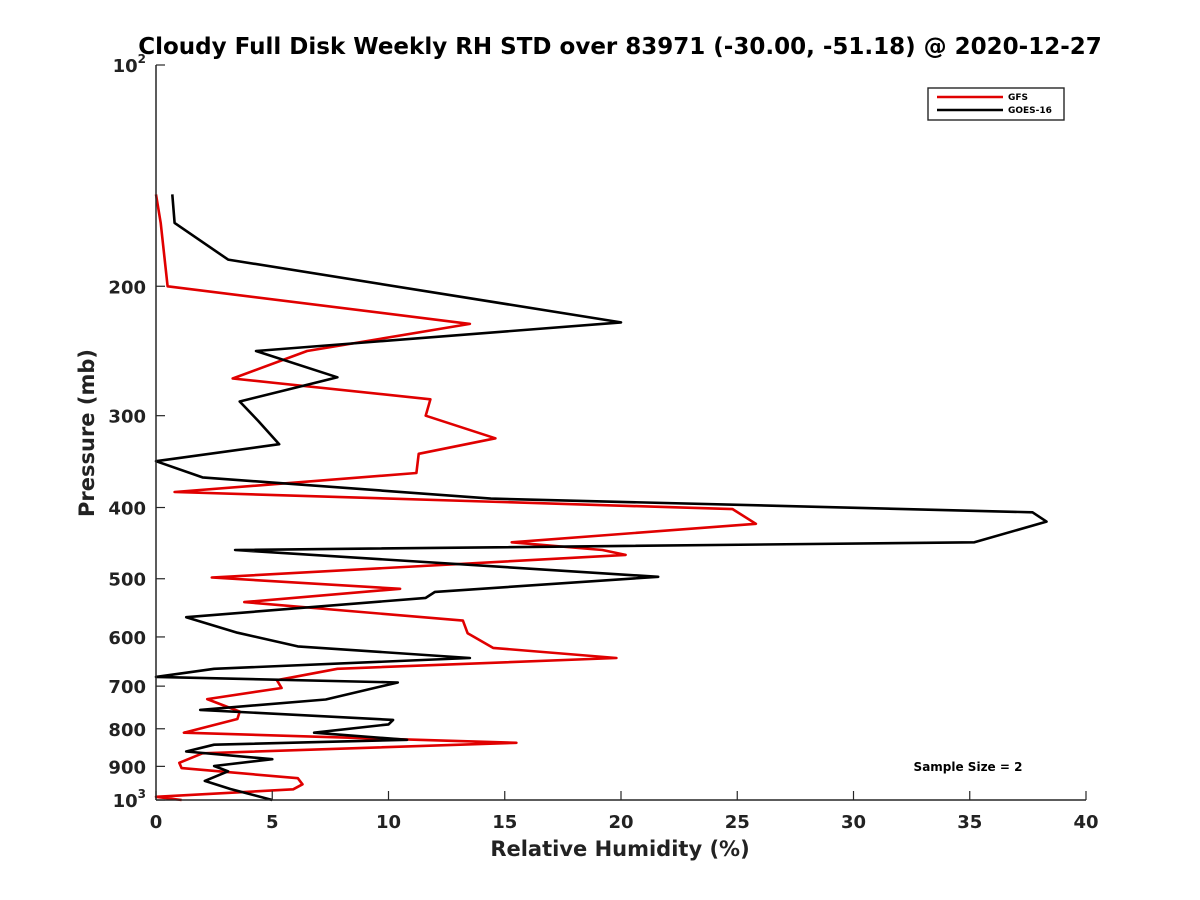  I want to click on y-tick-label: 500, so click(127, 580).